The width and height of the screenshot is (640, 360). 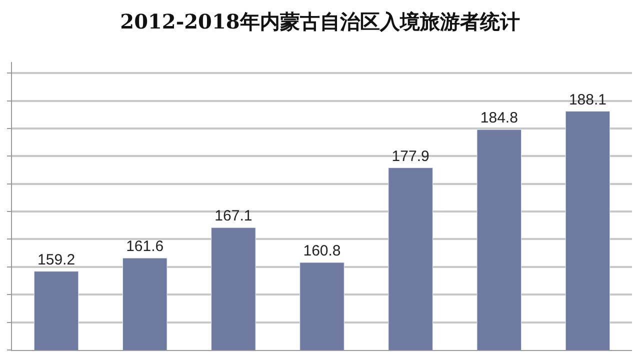 What do you see at coordinates (233, 216) in the screenshot?
I see `data-label: 167.1` at bounding box center [233, 216].